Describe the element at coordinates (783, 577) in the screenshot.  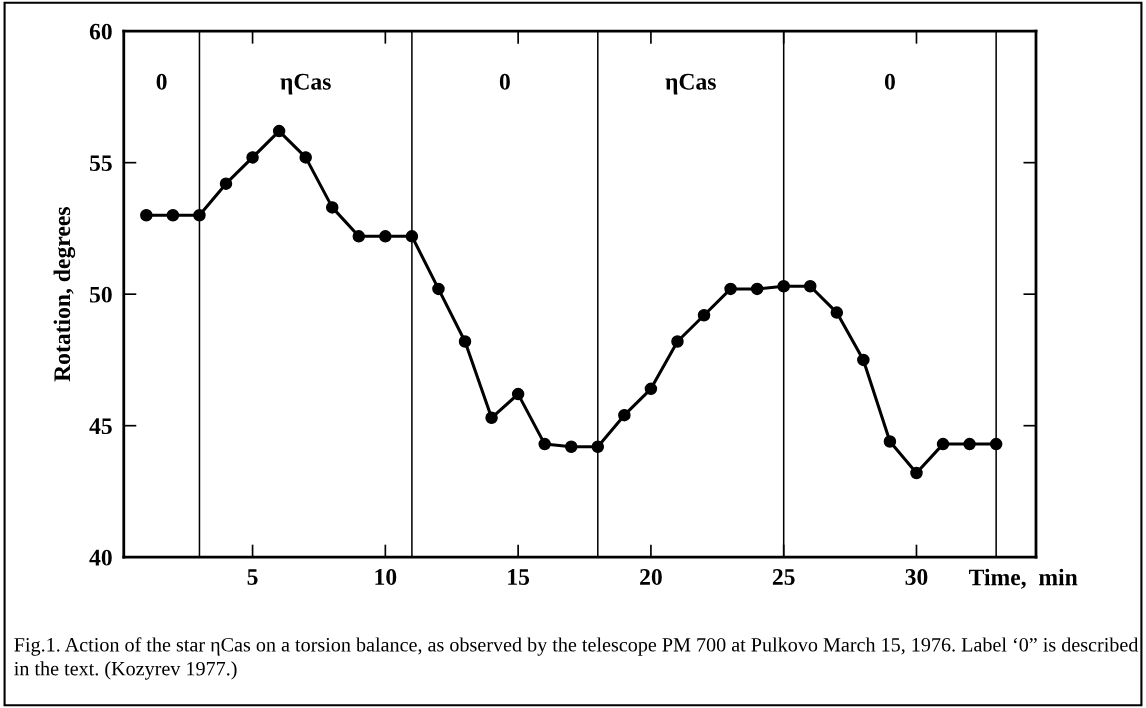
I see `x-tick-label: 25` at that location.